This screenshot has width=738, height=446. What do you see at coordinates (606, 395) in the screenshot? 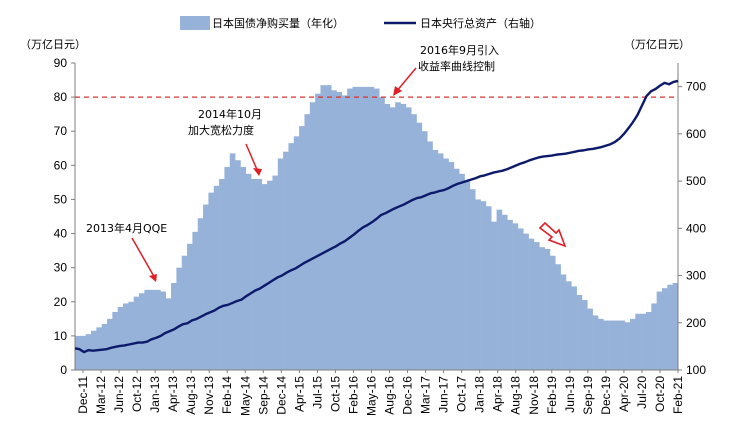
I see `x-tick-label: Dec-19` at bounding box center [606, 395].